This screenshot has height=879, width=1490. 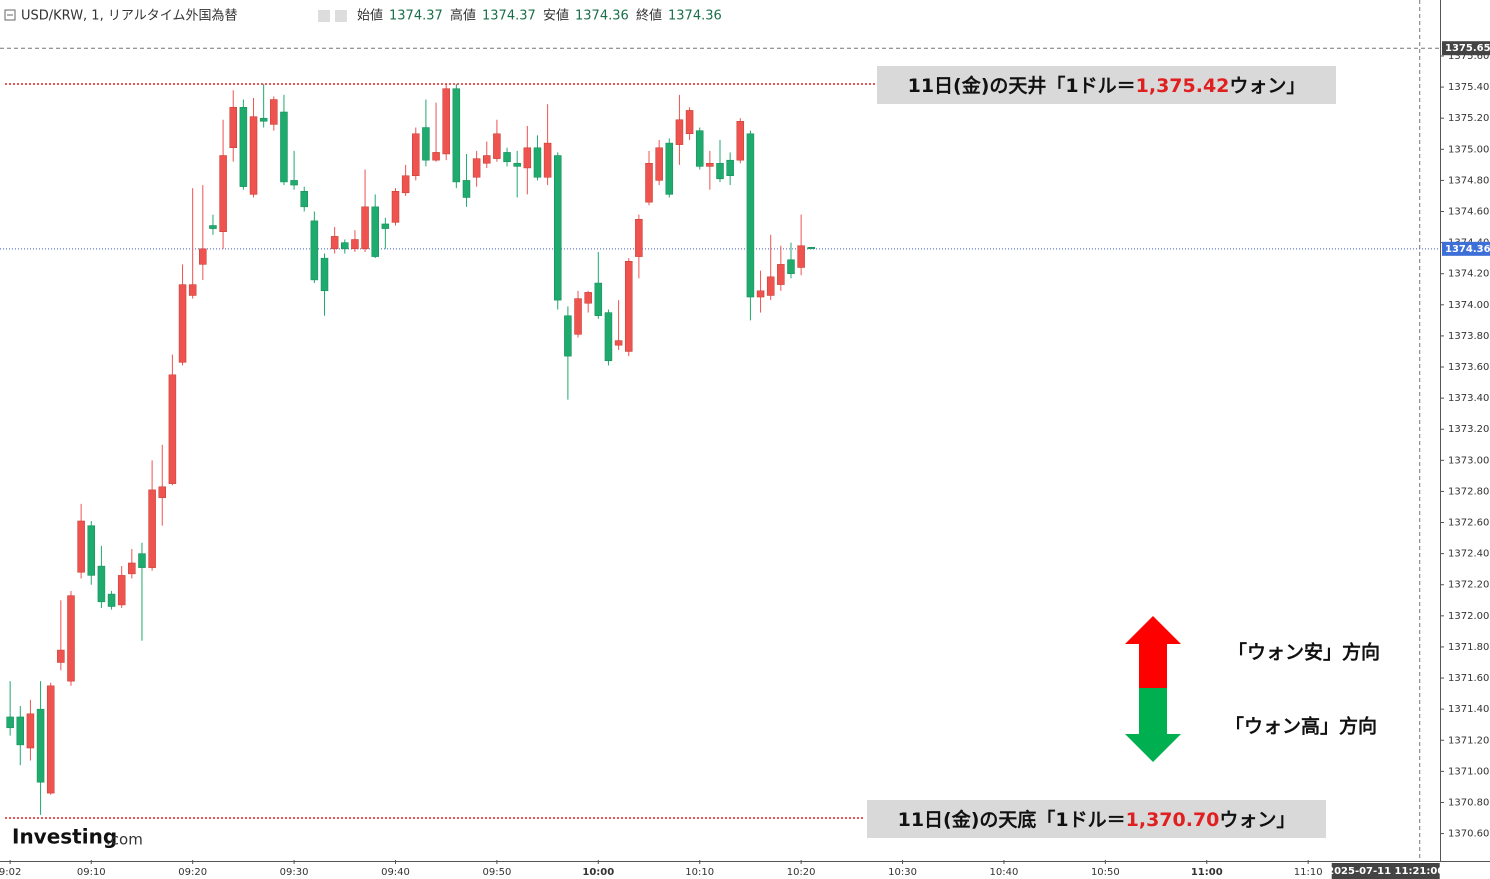 What do you see at coordinates (1257, 820) in the screenshot?
I see `annotation-suffix: ウォン」` at bounding box center [1257, 820].